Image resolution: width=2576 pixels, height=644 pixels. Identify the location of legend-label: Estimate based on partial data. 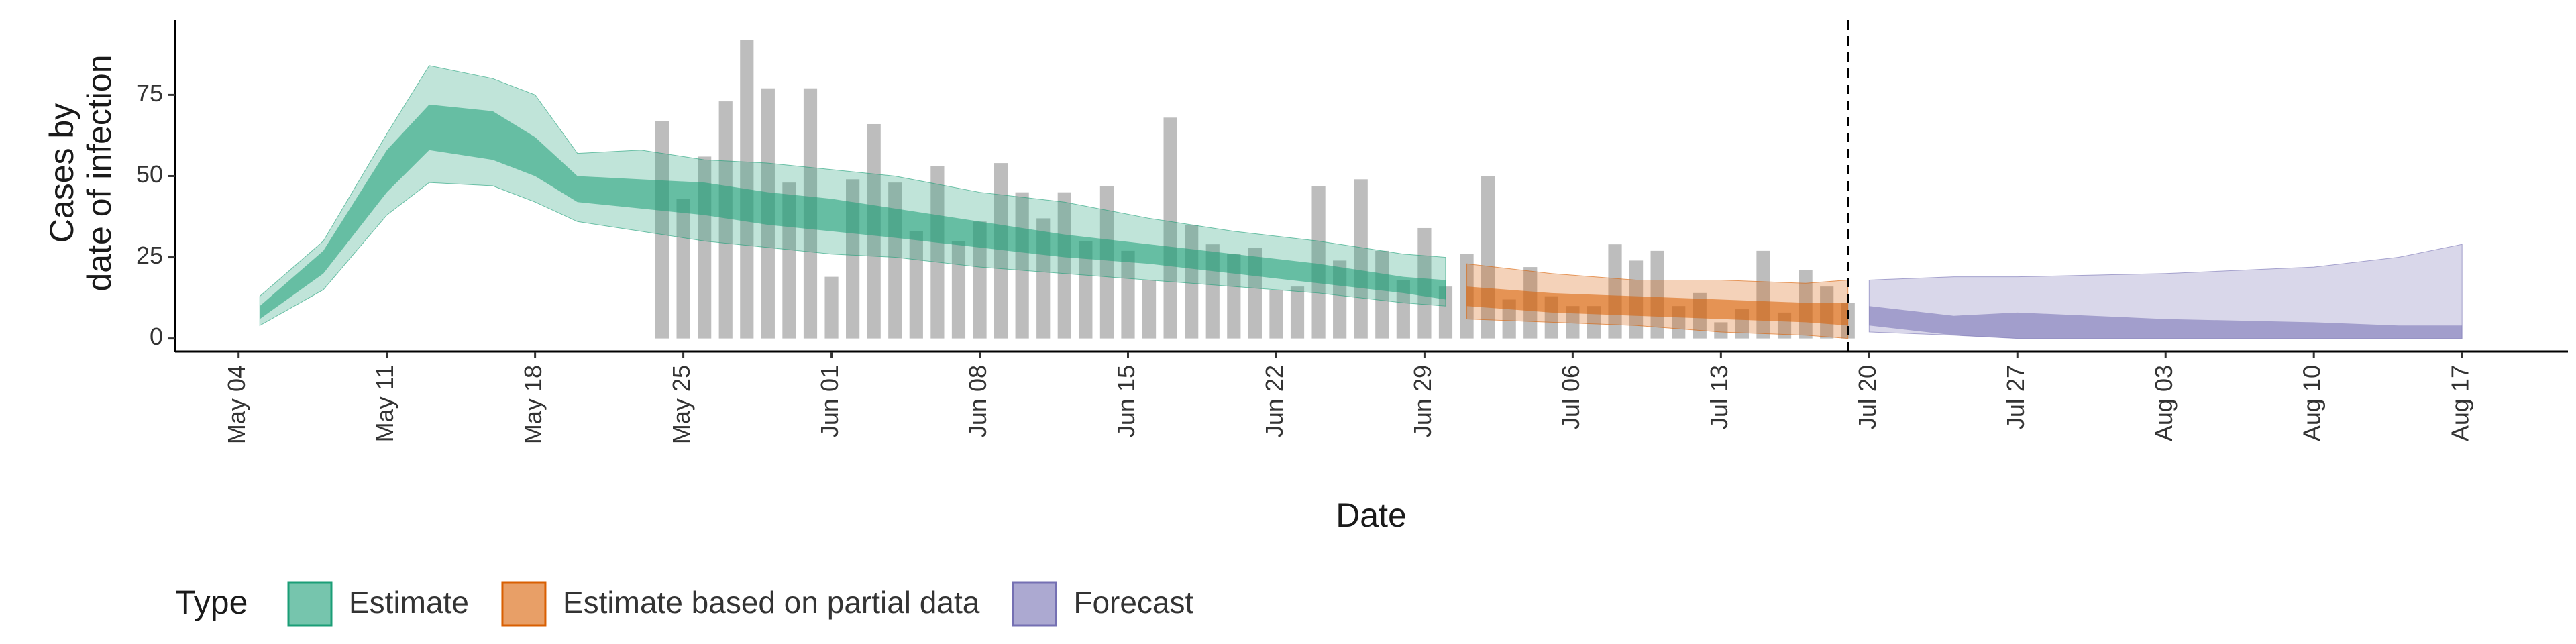
(771, 602).